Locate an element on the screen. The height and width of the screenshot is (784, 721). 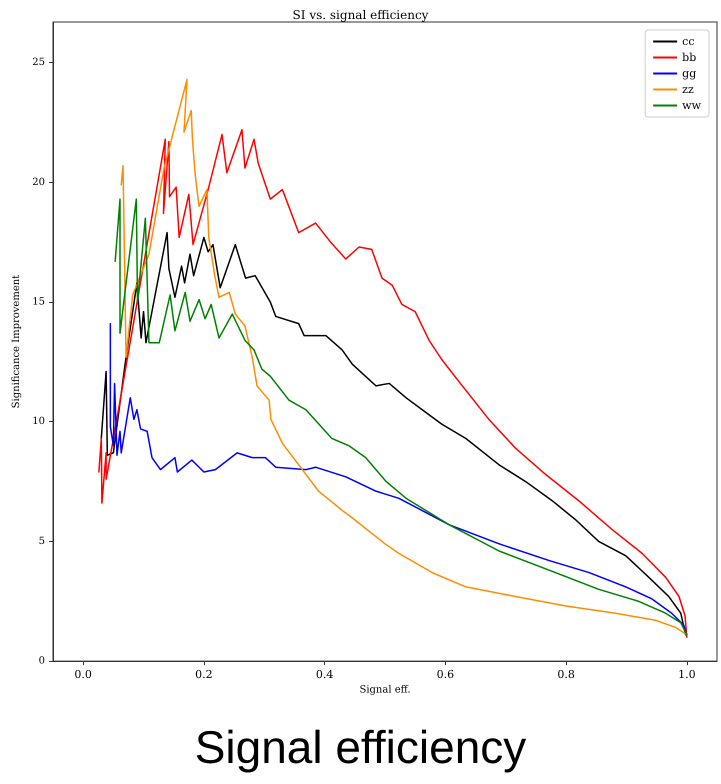
x-tick-label: 1.0 is located at coordinates (687, 675).